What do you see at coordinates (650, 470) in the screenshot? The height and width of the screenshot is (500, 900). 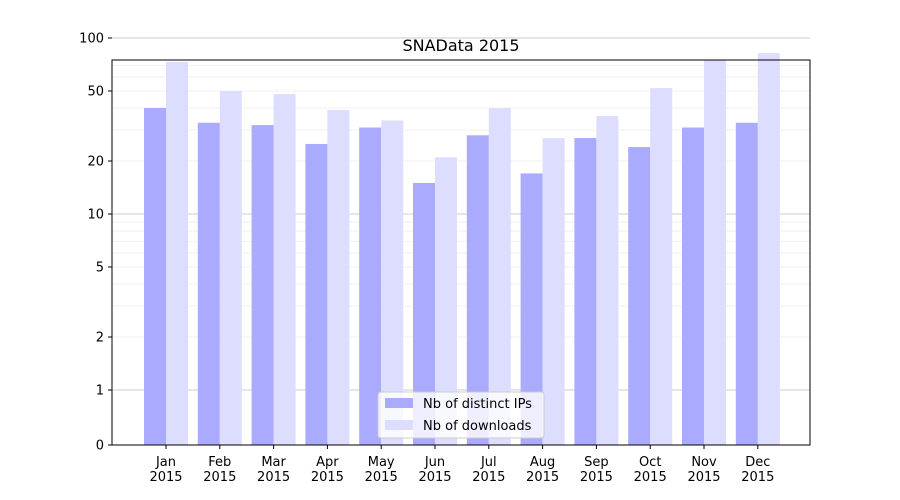 I see `x-tick-label: Oct 2015` at bounding box center [650, 470].